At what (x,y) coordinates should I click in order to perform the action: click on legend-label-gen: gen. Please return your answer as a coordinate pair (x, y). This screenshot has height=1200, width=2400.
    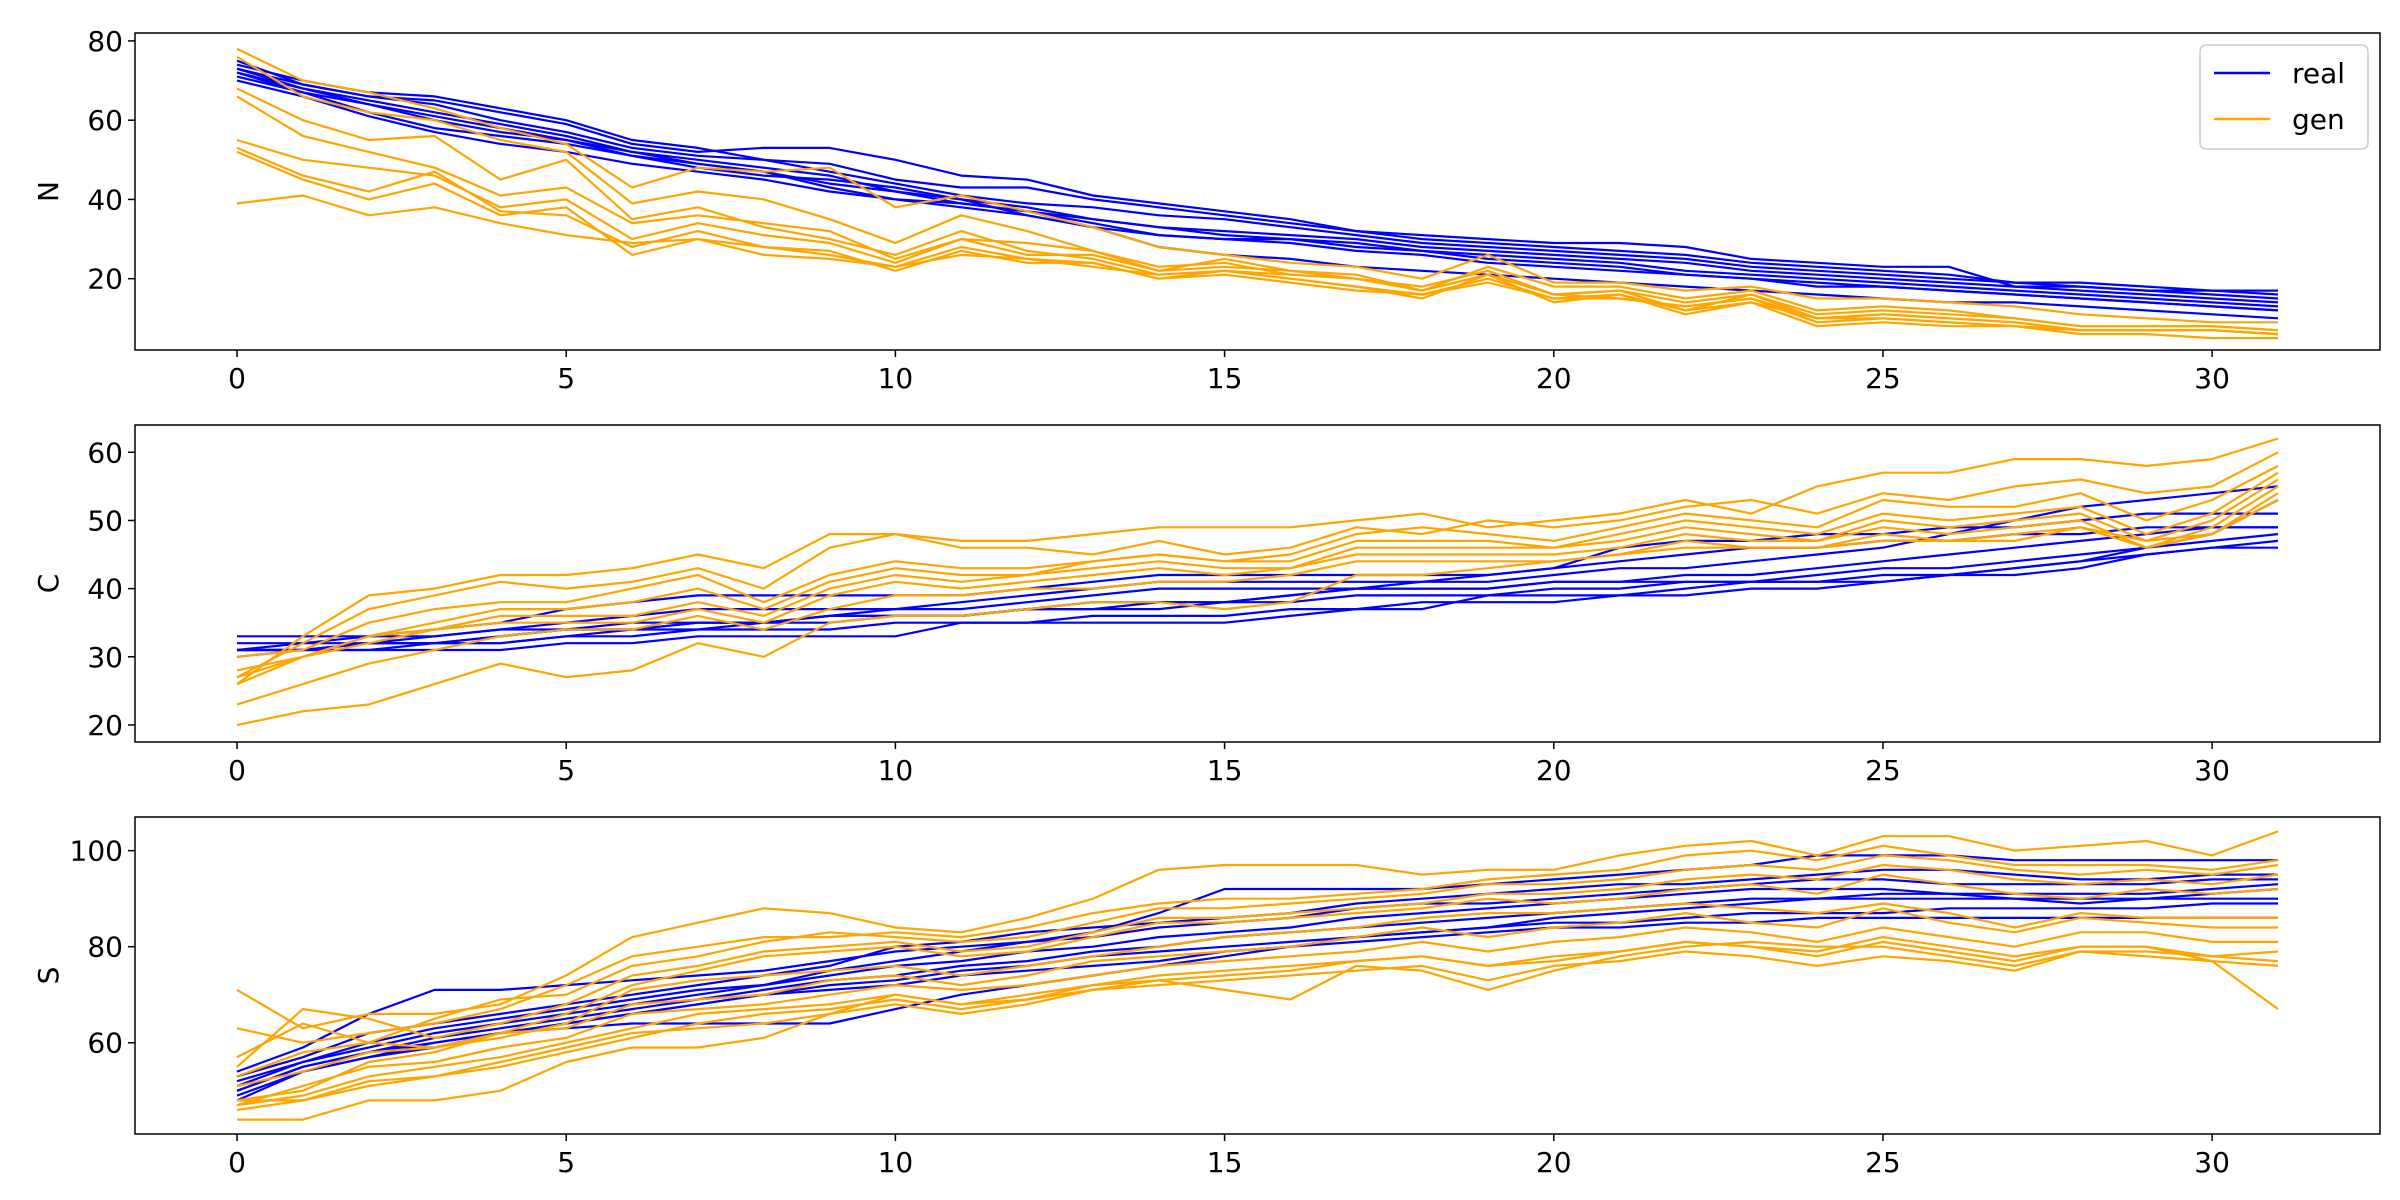
    Looking at the image, I should click on (2318, 119).